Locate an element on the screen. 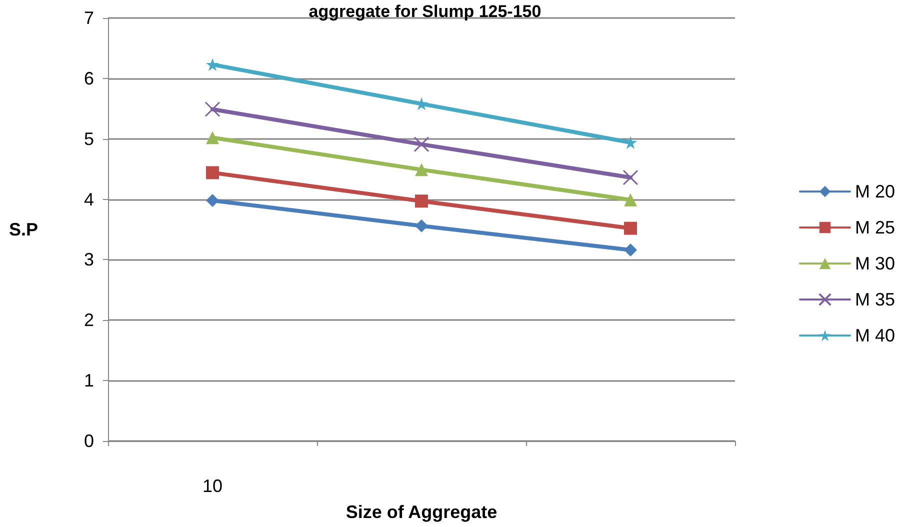  legend-label: M 40 is located at coordinates (875, 336).